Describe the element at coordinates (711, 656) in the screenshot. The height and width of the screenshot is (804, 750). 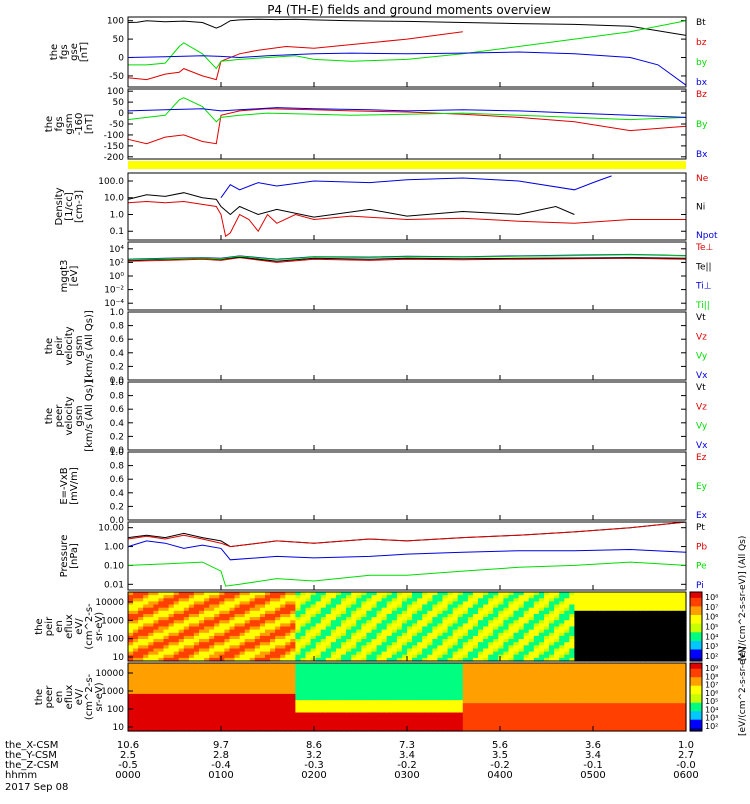
I see `colorbar-tick-label: 10²` at that location.